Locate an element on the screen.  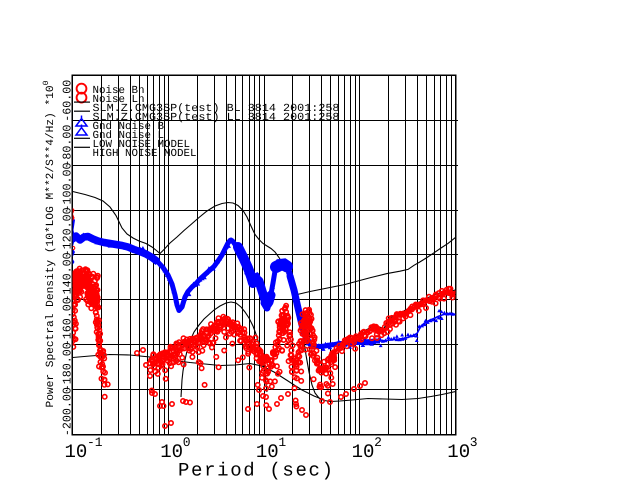
svg-text: -120.00 is located at coordinates (67, 231).